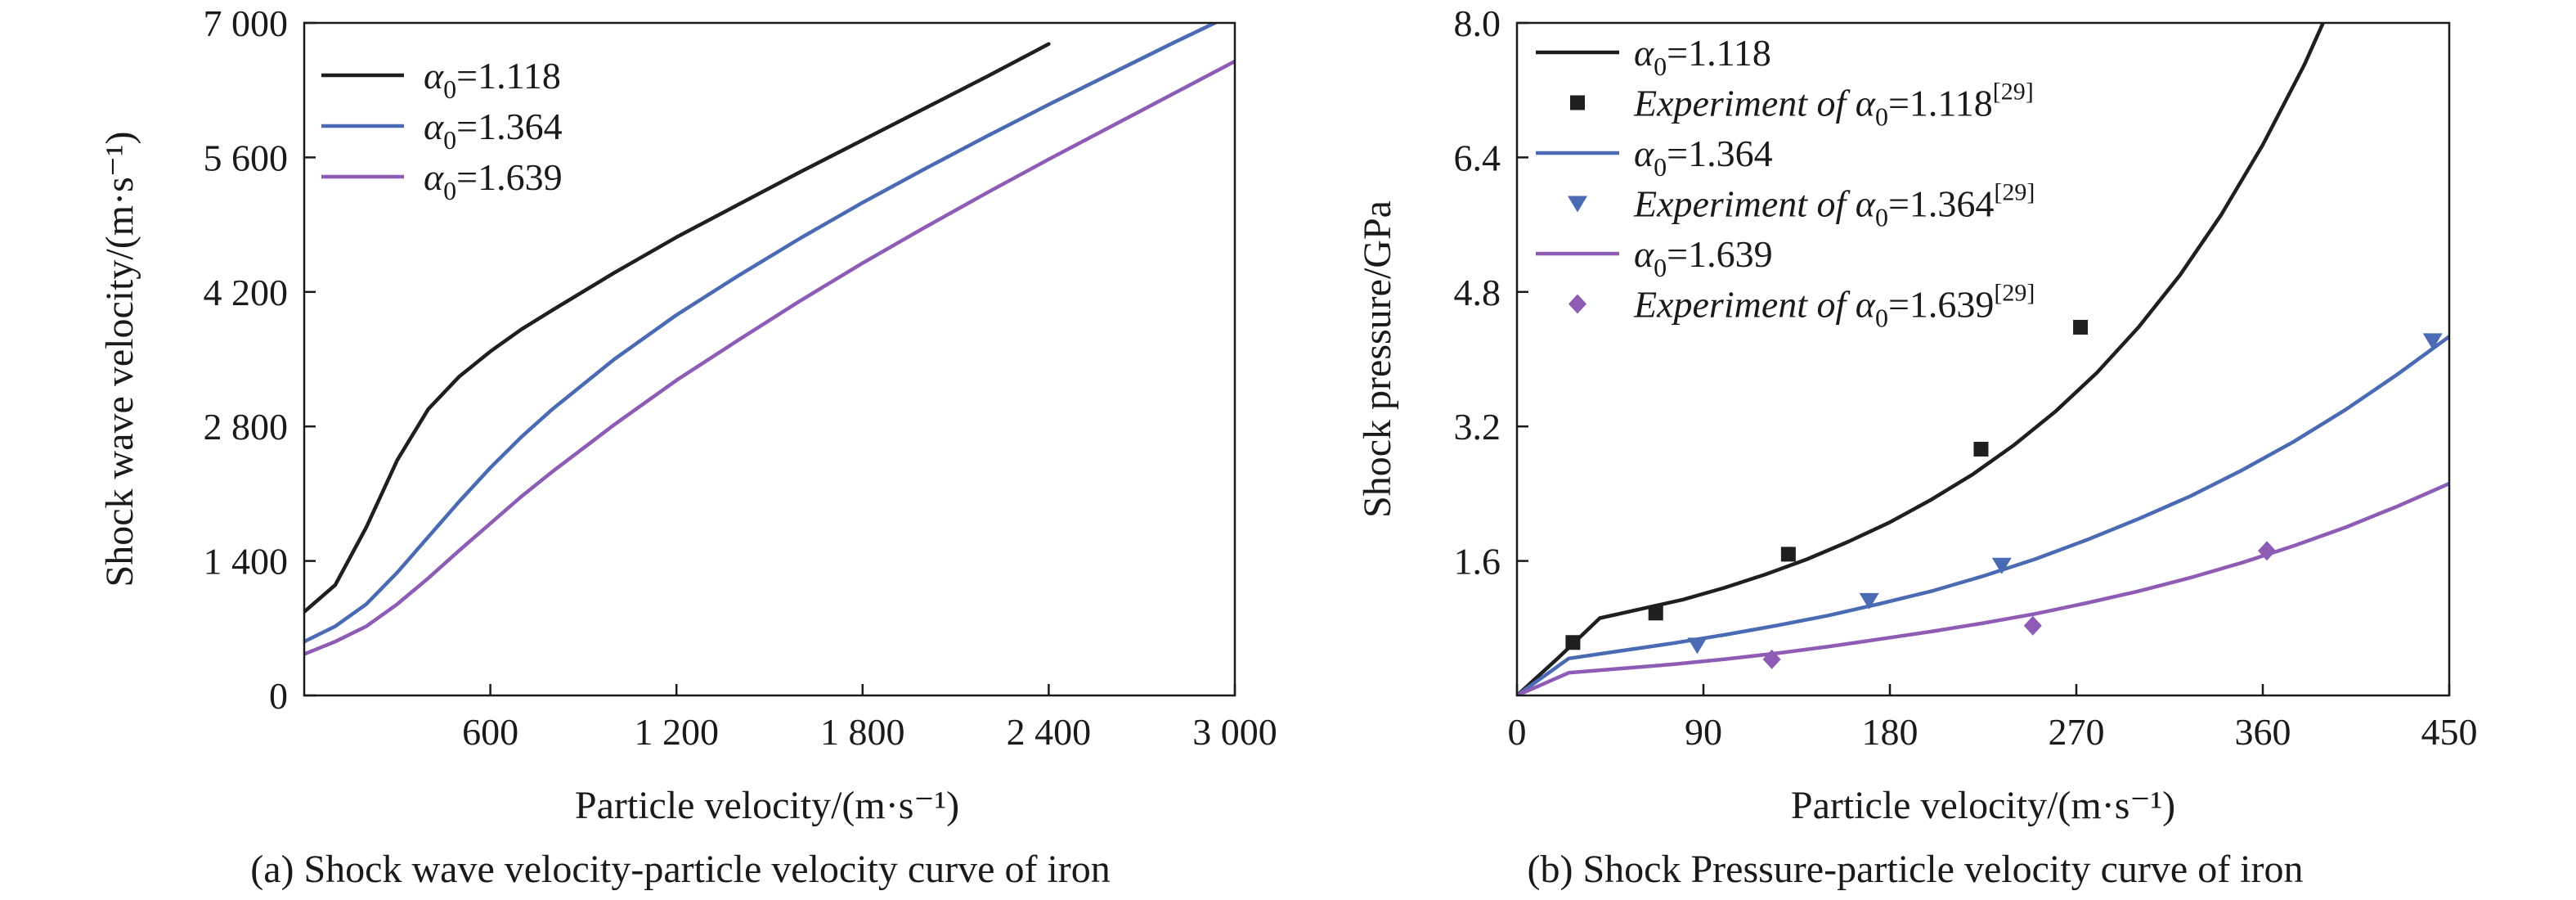 This screenshot has width=2576, height=900. I want to click on x-tick-label: 360, so click(2263, 732).